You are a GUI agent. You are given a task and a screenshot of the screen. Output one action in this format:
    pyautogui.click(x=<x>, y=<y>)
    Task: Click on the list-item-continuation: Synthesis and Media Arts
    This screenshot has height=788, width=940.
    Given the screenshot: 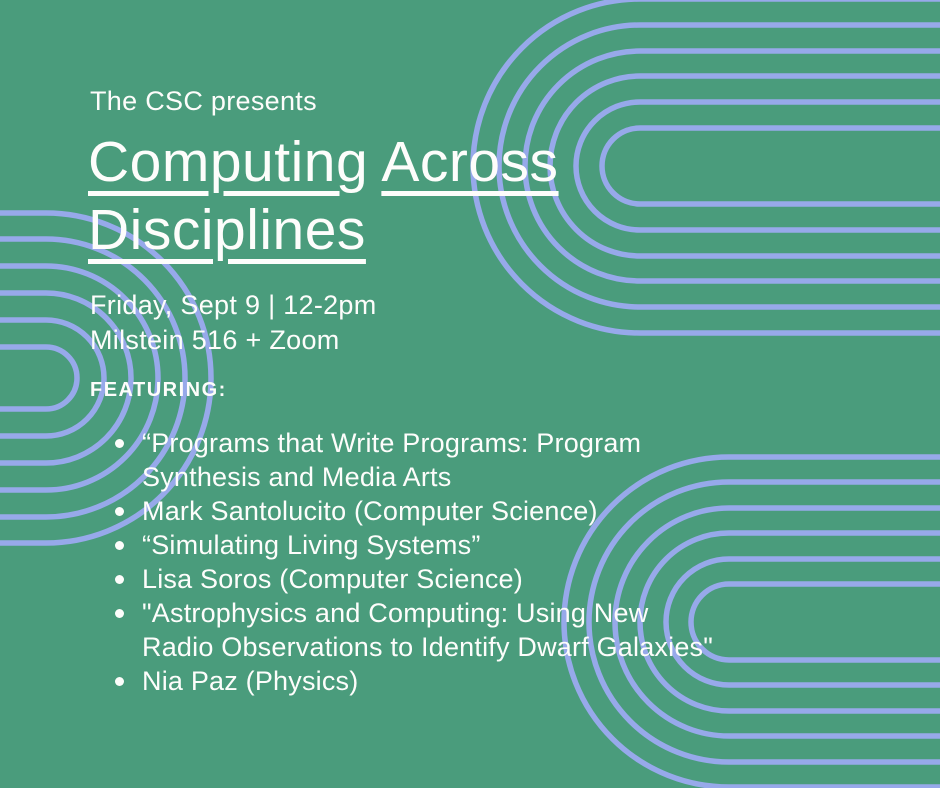 What is the action you would take?
    pyautogui.click(x=297, y=477)
    